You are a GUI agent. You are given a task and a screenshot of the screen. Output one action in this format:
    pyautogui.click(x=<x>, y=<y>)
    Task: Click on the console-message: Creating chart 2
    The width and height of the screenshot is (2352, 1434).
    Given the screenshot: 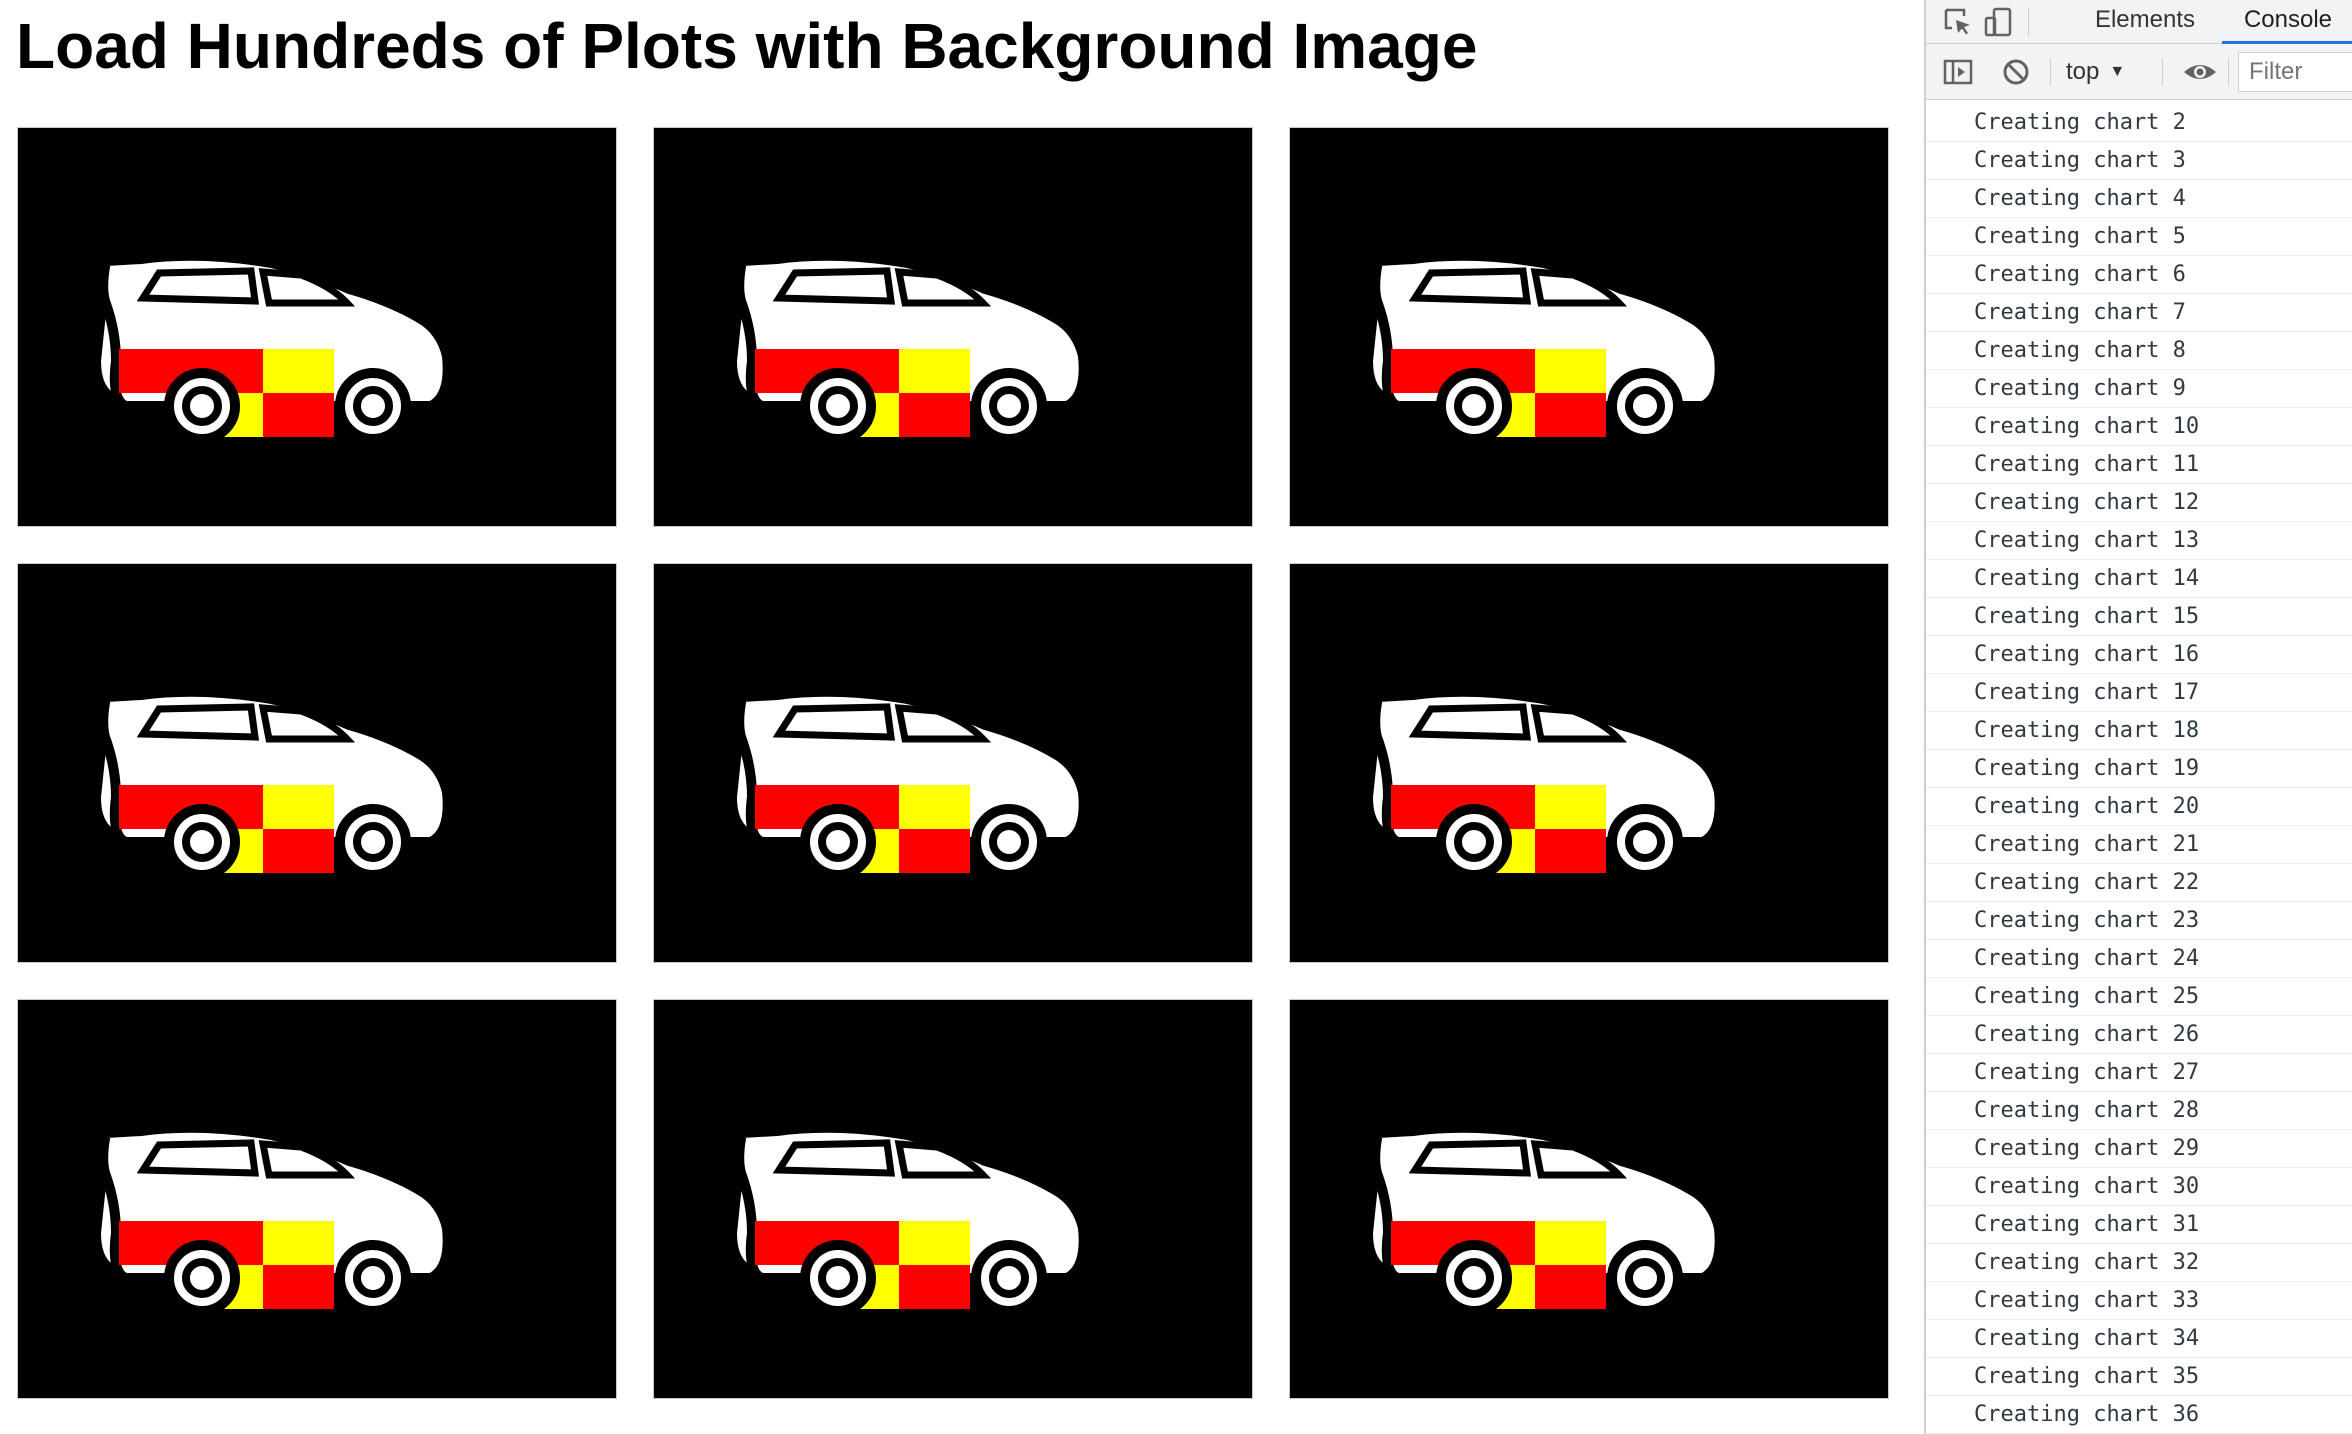 What is the action you would take?
    pyautogui.click(x=2139, y=123)
    